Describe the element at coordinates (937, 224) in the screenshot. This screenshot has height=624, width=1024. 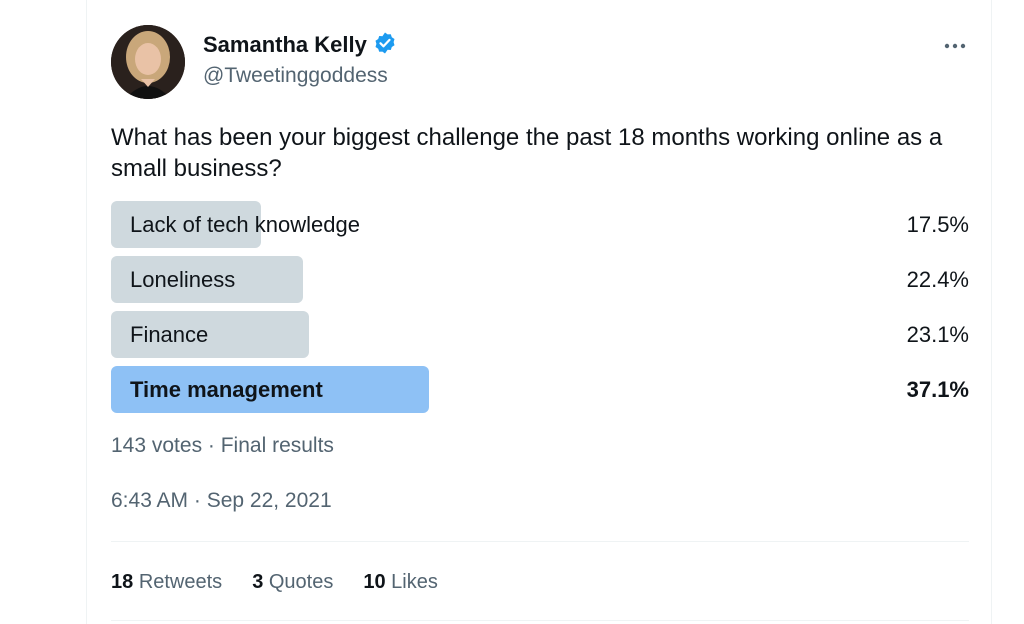
I see `poll-option-percent: 17.5%` at that location.